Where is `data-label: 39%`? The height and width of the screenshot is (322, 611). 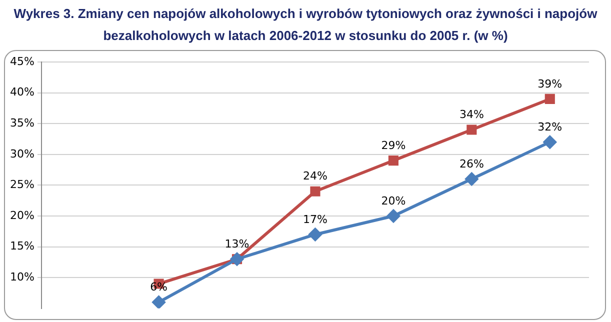 data-label: 39% is located at coordinates (550, 83).